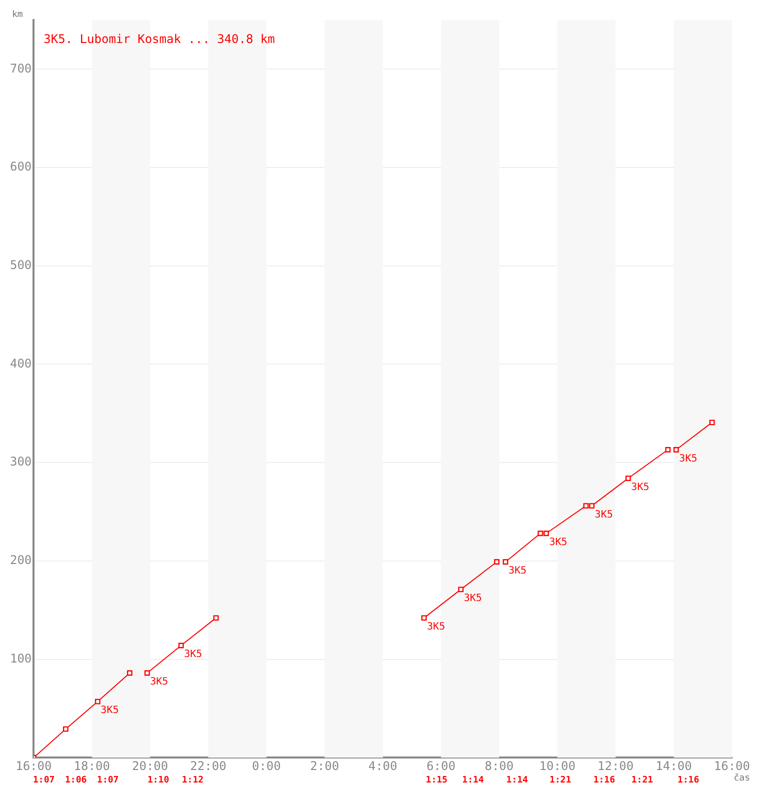 The image size is (760, 800). I want to click on x-tick-label: 6:00, so click(441, 765).